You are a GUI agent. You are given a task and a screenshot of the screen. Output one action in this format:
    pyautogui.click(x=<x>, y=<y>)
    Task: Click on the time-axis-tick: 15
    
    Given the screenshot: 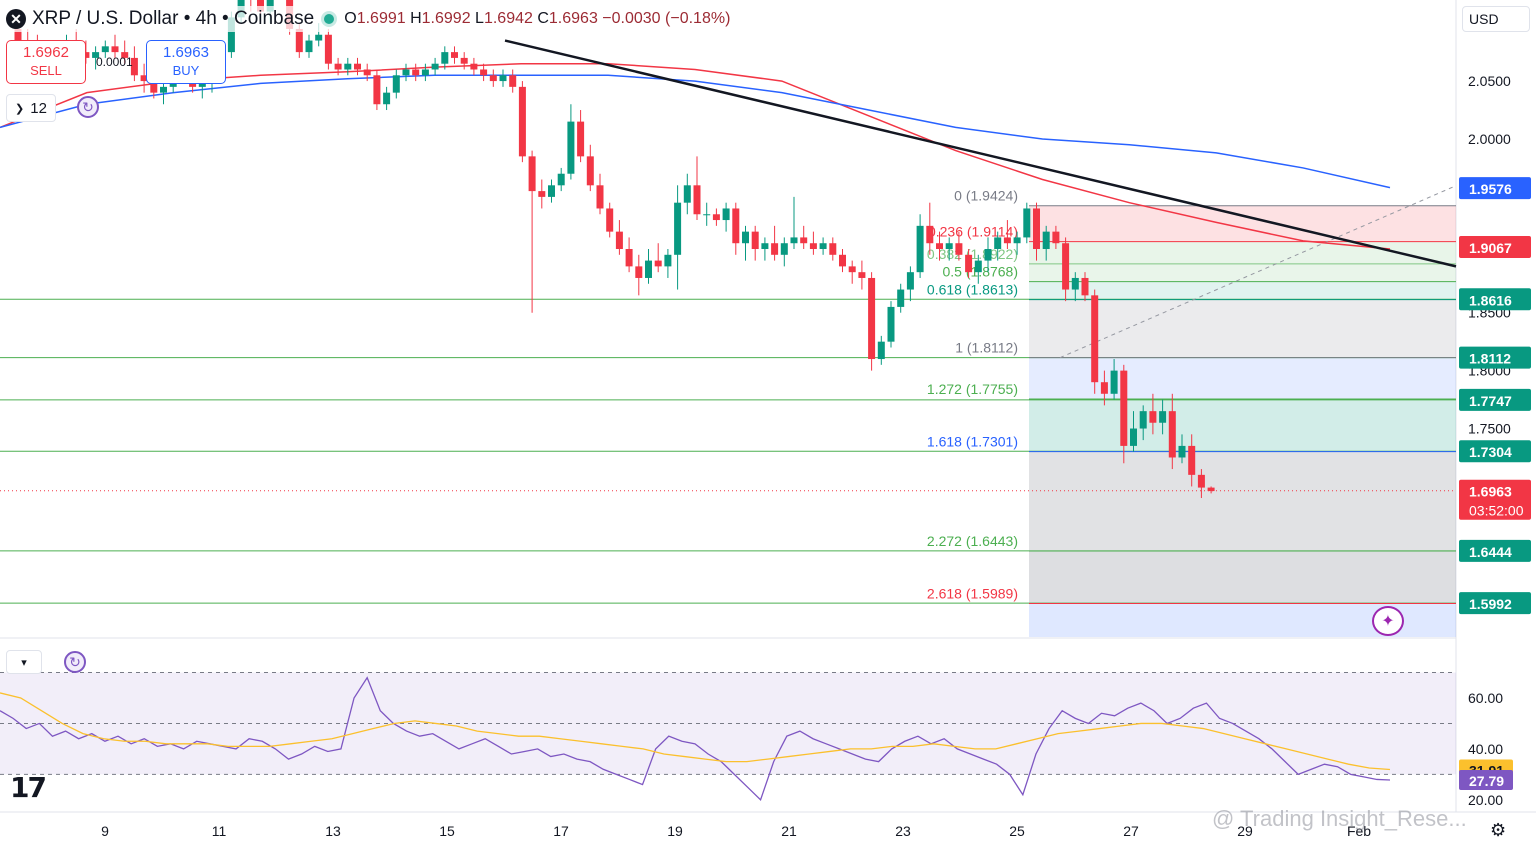 What is the action you would take?
    pyautogui.click(x=447, y=831)
    